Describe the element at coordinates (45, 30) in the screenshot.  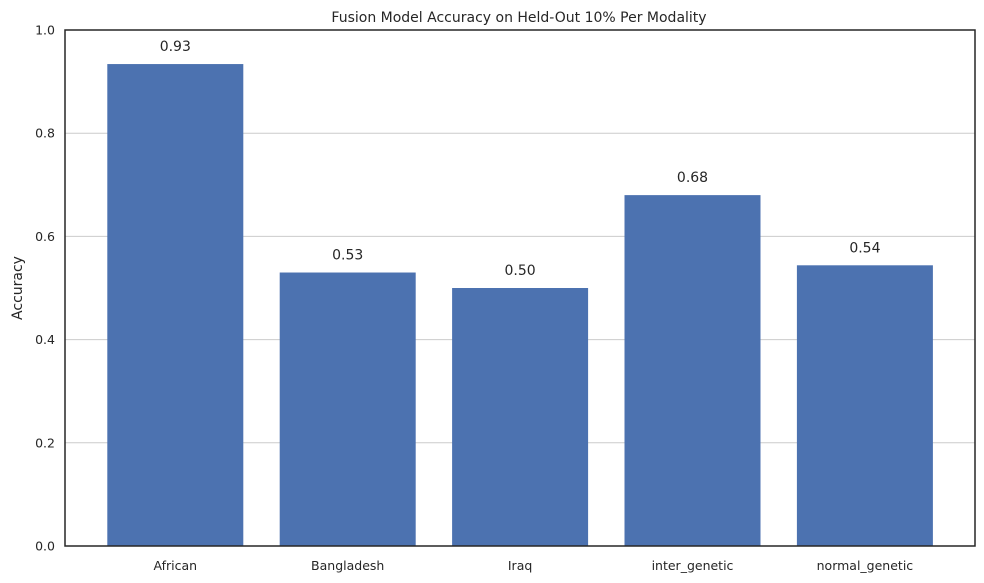
I see `y-tick-label: 1.0` at that location.